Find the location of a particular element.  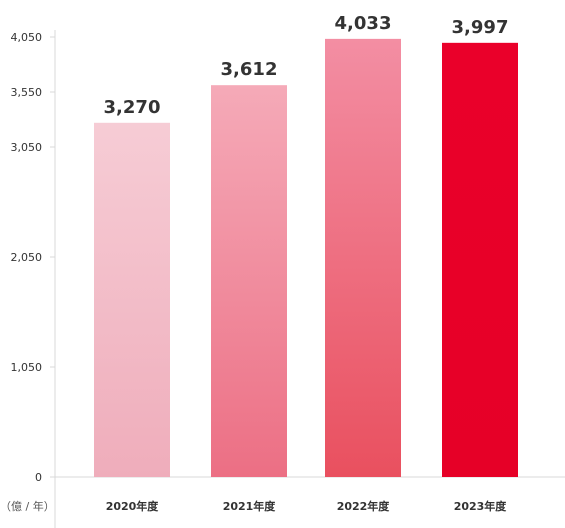

bar-2023年度 is located at coordinates (480, 259).